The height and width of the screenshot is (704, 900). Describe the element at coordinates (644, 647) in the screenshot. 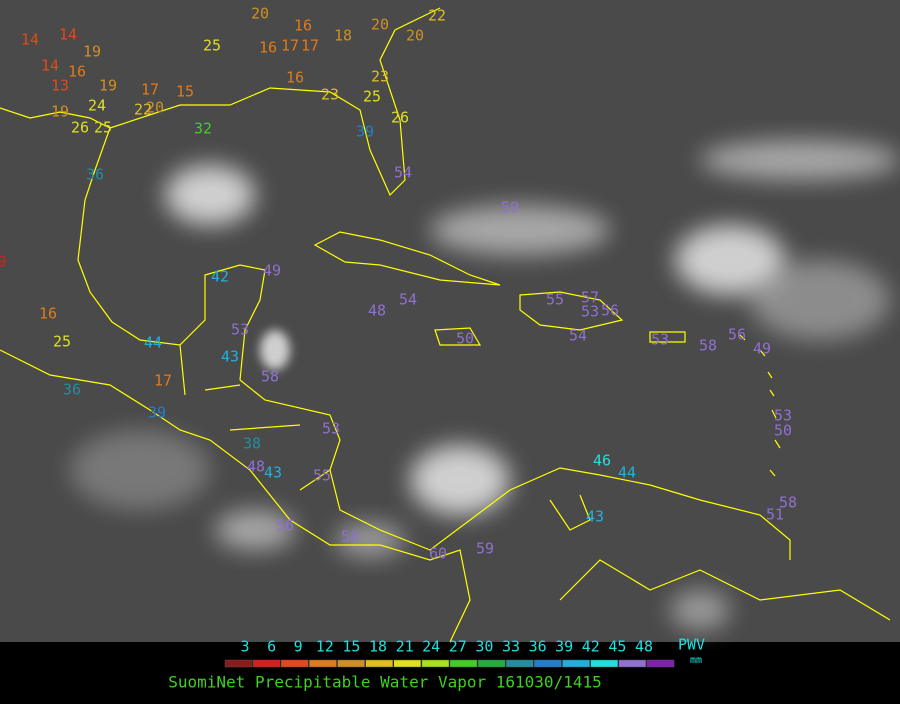

I see `legend-tick-label: 48` at that location.